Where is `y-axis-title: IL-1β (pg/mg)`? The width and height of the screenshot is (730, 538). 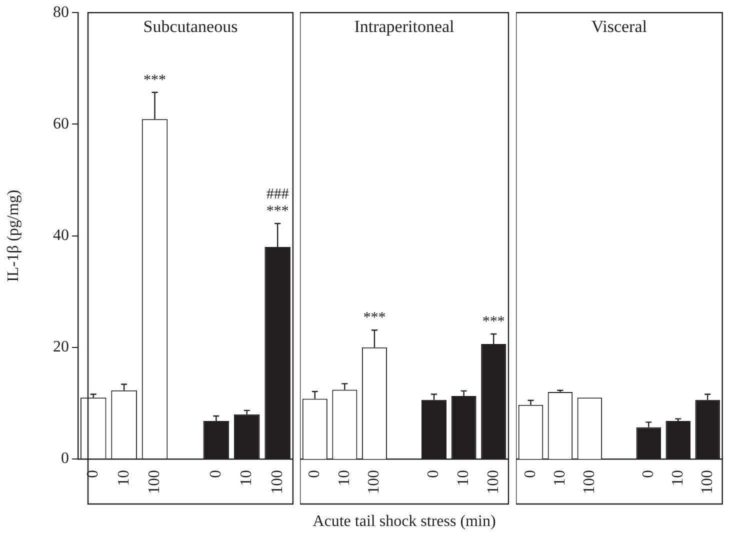 y-axis-title: IL-1β (pg/mg) is located at coordinates (13, 236).